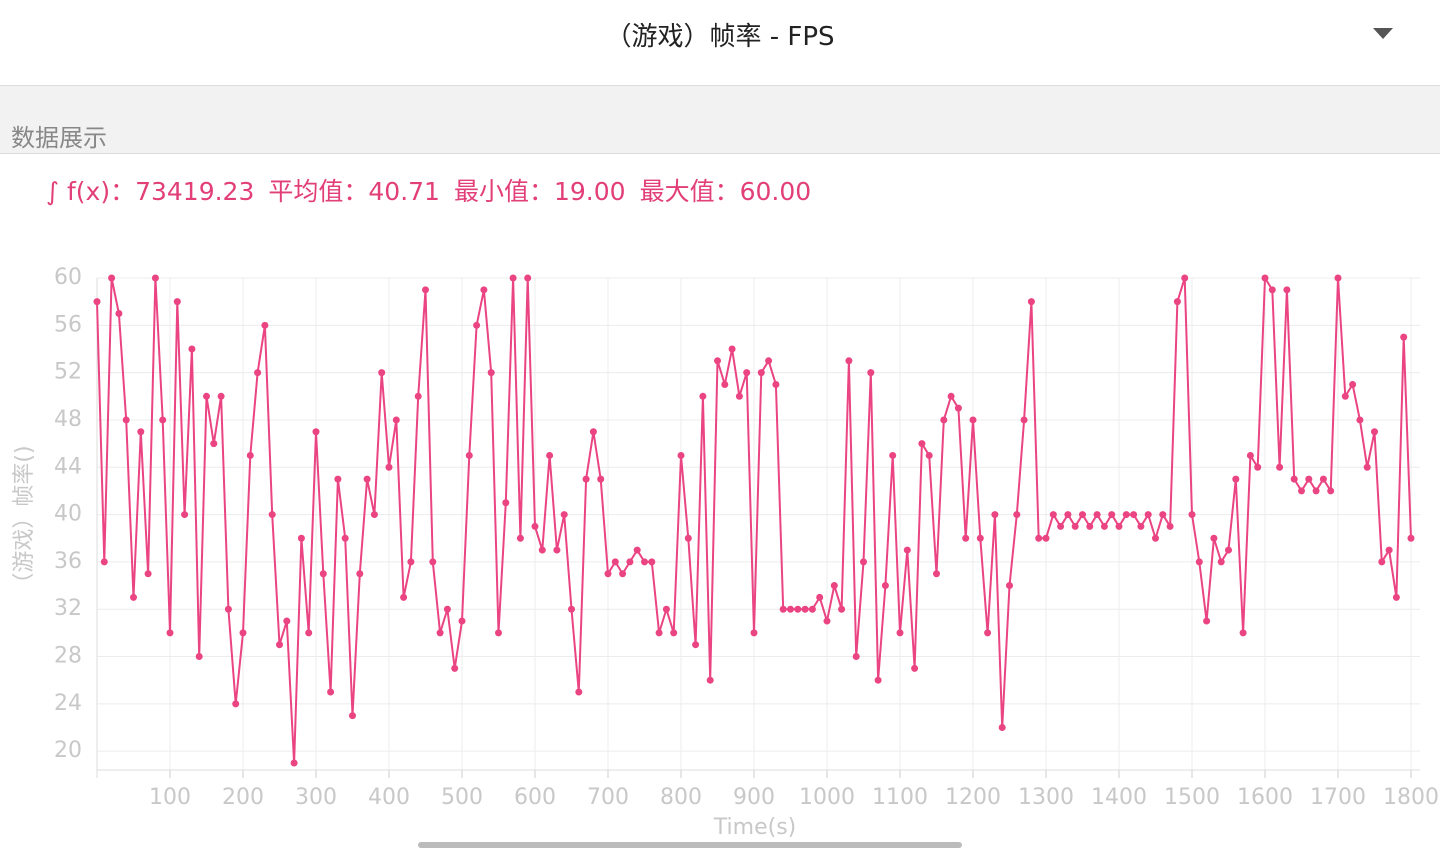  Describe the element at coordinates (404, 191) in the screenshot. I see `stat-value: 40.71` at that location.